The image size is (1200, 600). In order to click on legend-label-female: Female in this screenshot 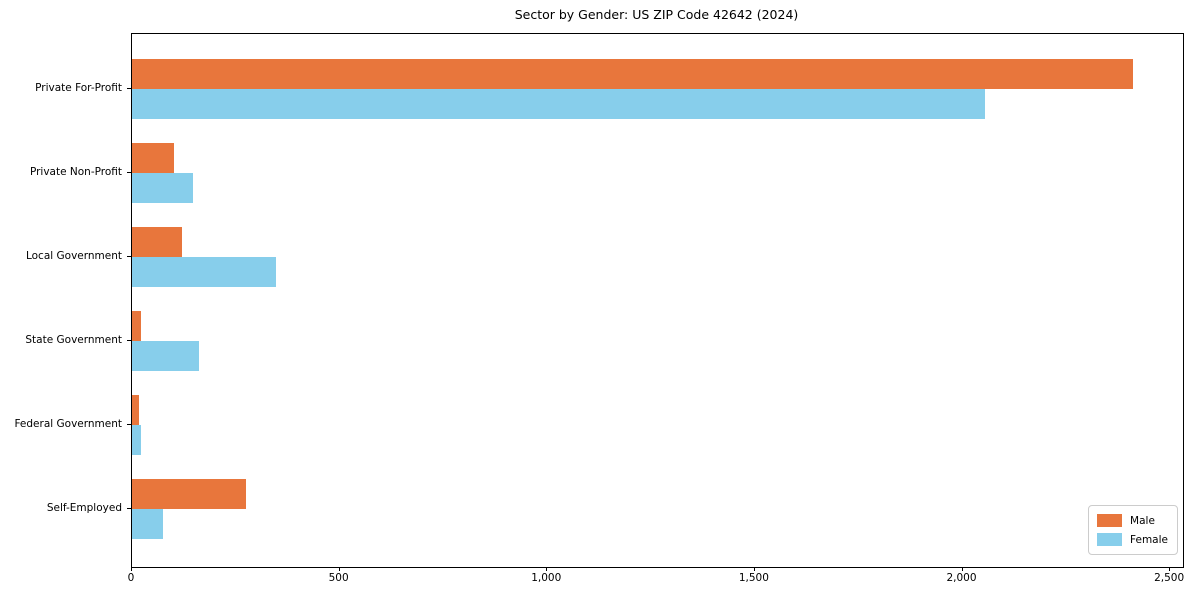, I will do `click(1149, 539)`.